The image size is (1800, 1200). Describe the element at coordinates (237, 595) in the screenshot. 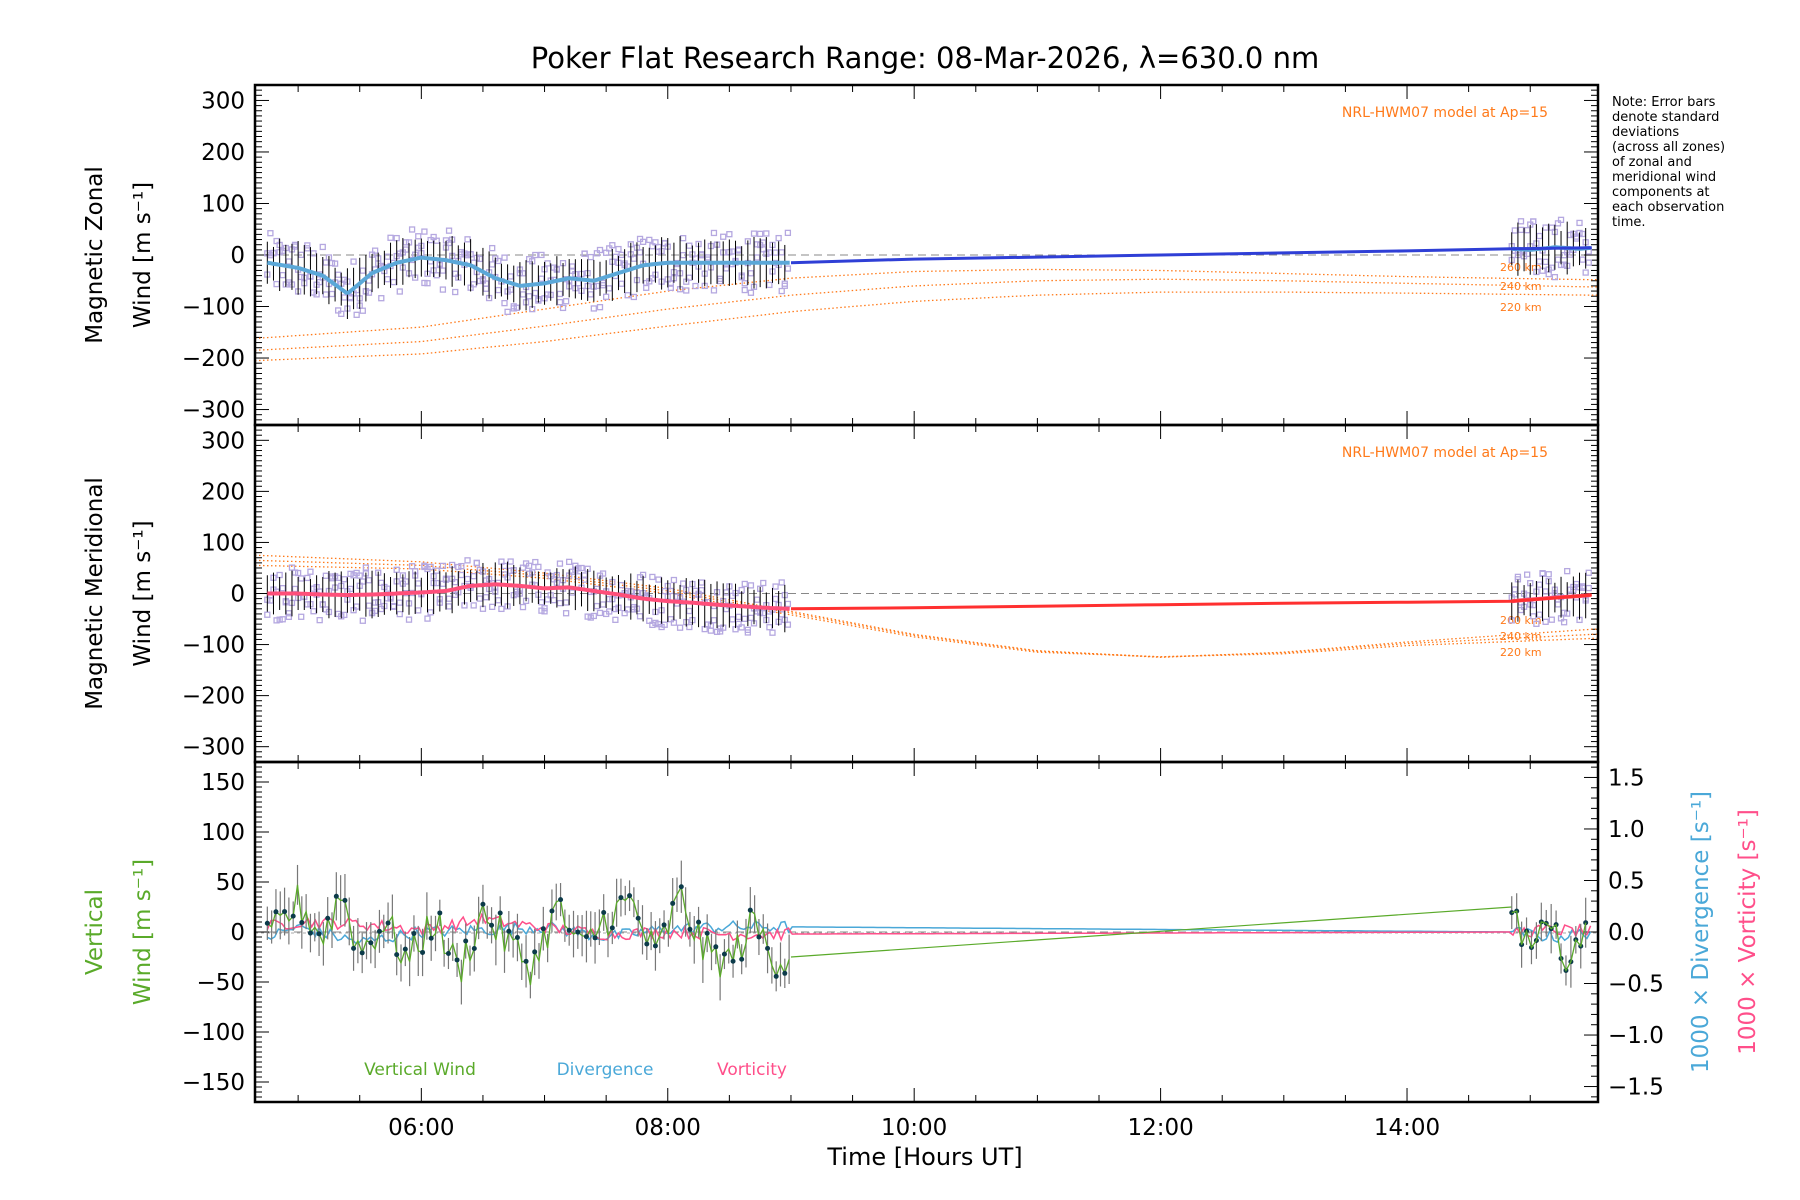

I see `y-tick-label: 0` at that location.